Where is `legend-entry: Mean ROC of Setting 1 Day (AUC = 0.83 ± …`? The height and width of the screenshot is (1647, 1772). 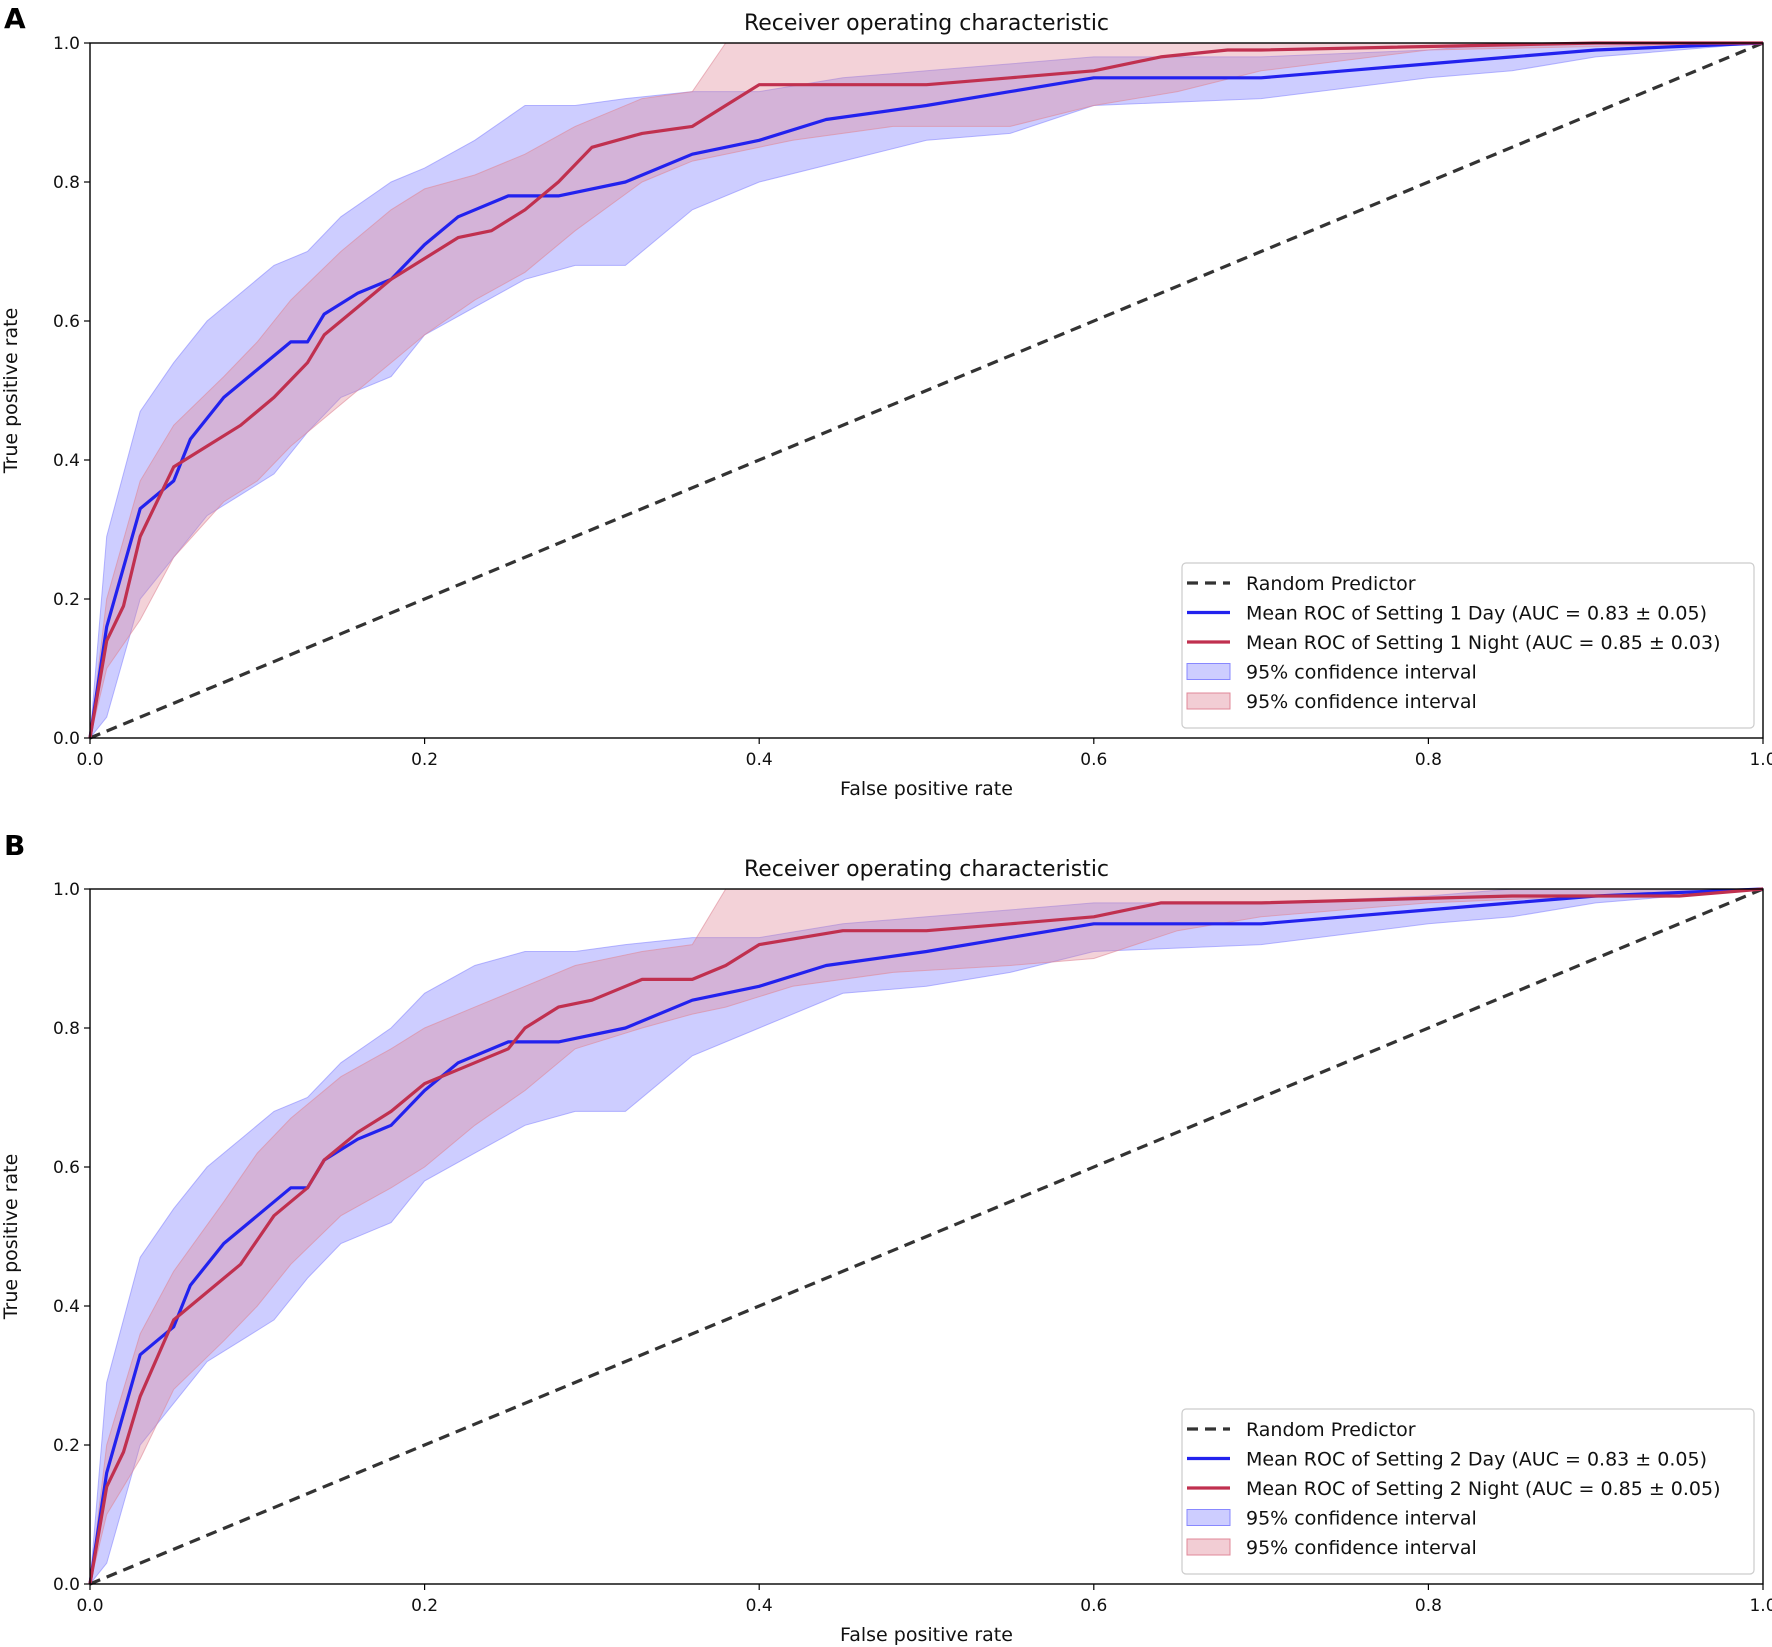 legend-entry: Mean ROC of Setting 1 Day (AUC = 0.83 ± … is located at coordinates (1476, 614).